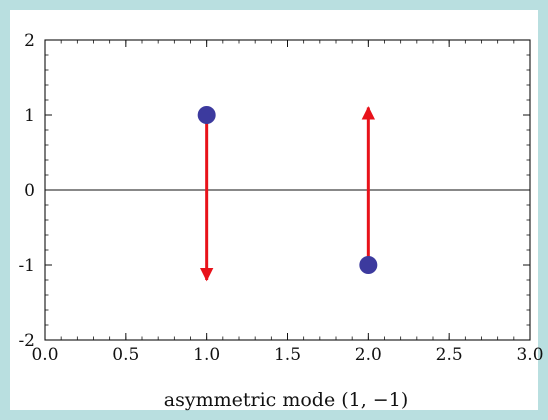  Describe the element at coordinates (26, 341) in the screenshot. I see `y-tick-label: -2` at that location.